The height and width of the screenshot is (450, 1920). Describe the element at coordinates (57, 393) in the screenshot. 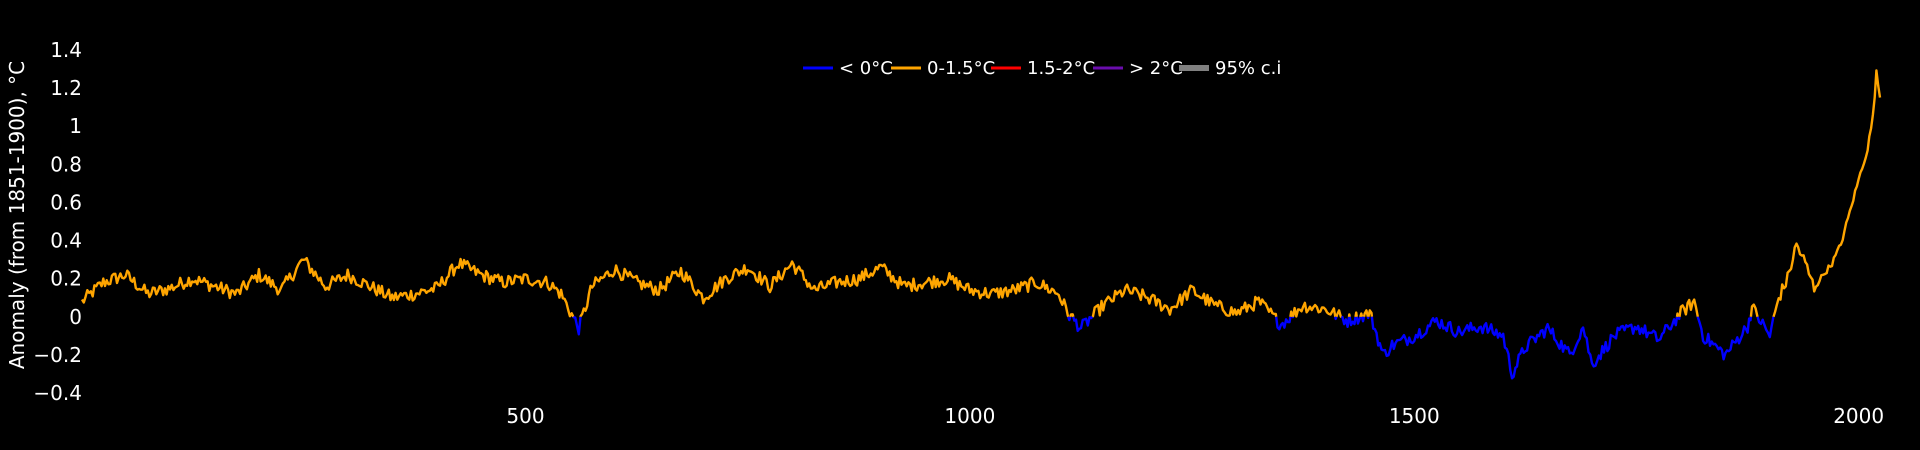

I see `y-tick-label: −0.4` at that location.